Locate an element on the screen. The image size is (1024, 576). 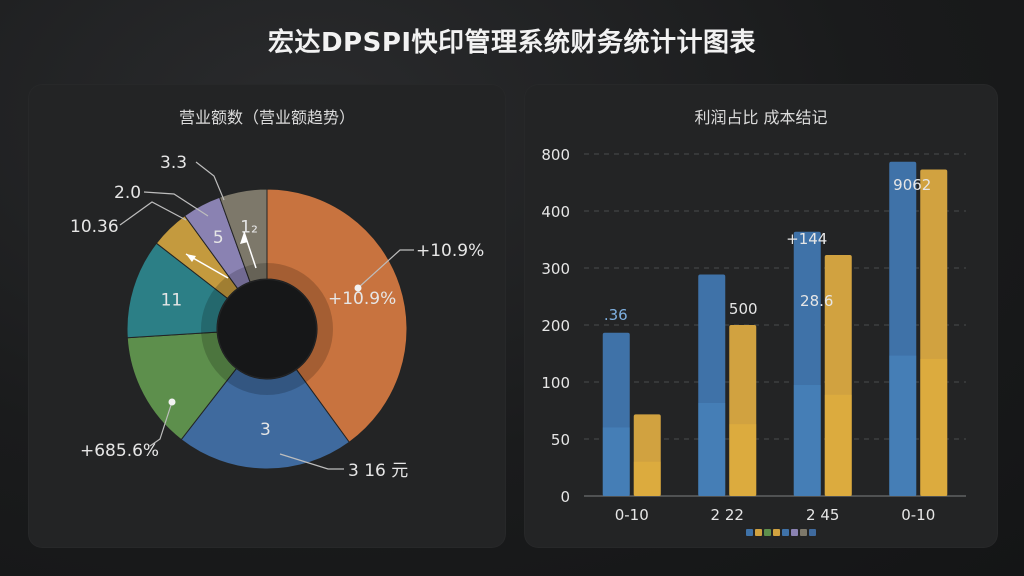
donut-hole is located at coordinates (267, 329).